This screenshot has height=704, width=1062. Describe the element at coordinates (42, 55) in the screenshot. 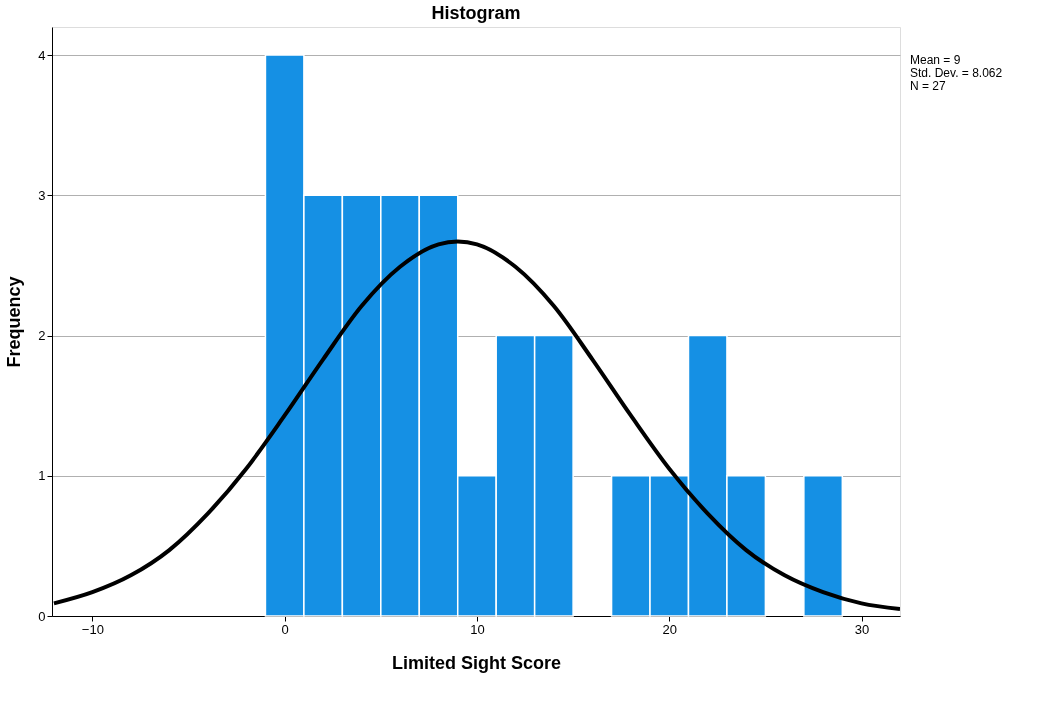

I see `y-tick-label: 4` at that location.